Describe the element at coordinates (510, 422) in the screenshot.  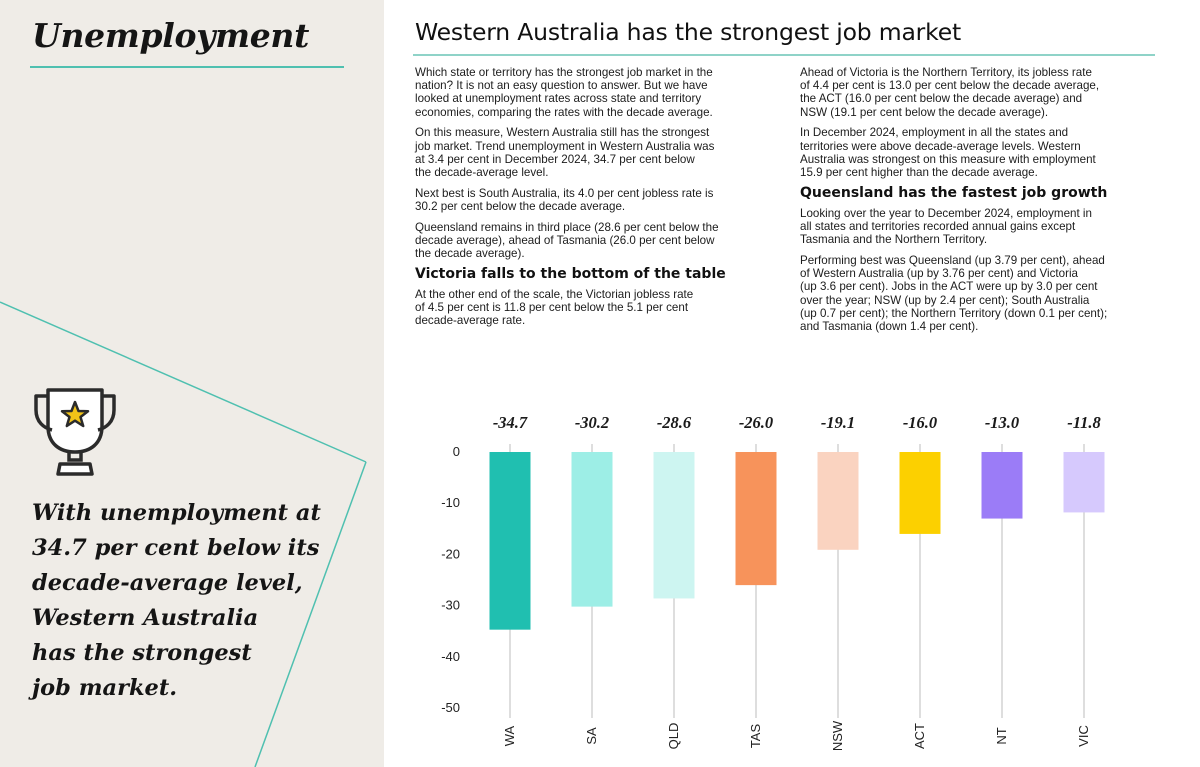
I see `bar-value-label: -34.7` at that location.